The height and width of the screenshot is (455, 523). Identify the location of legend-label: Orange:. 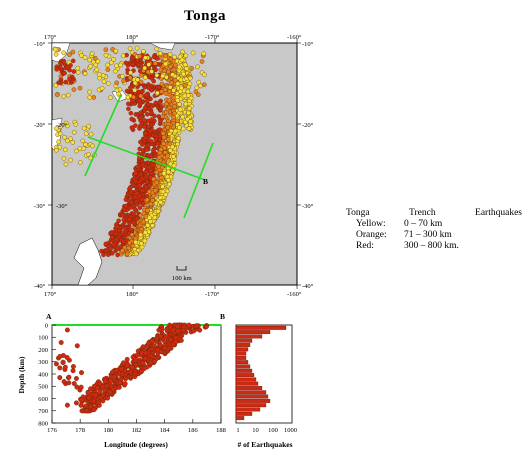
(371, 235).